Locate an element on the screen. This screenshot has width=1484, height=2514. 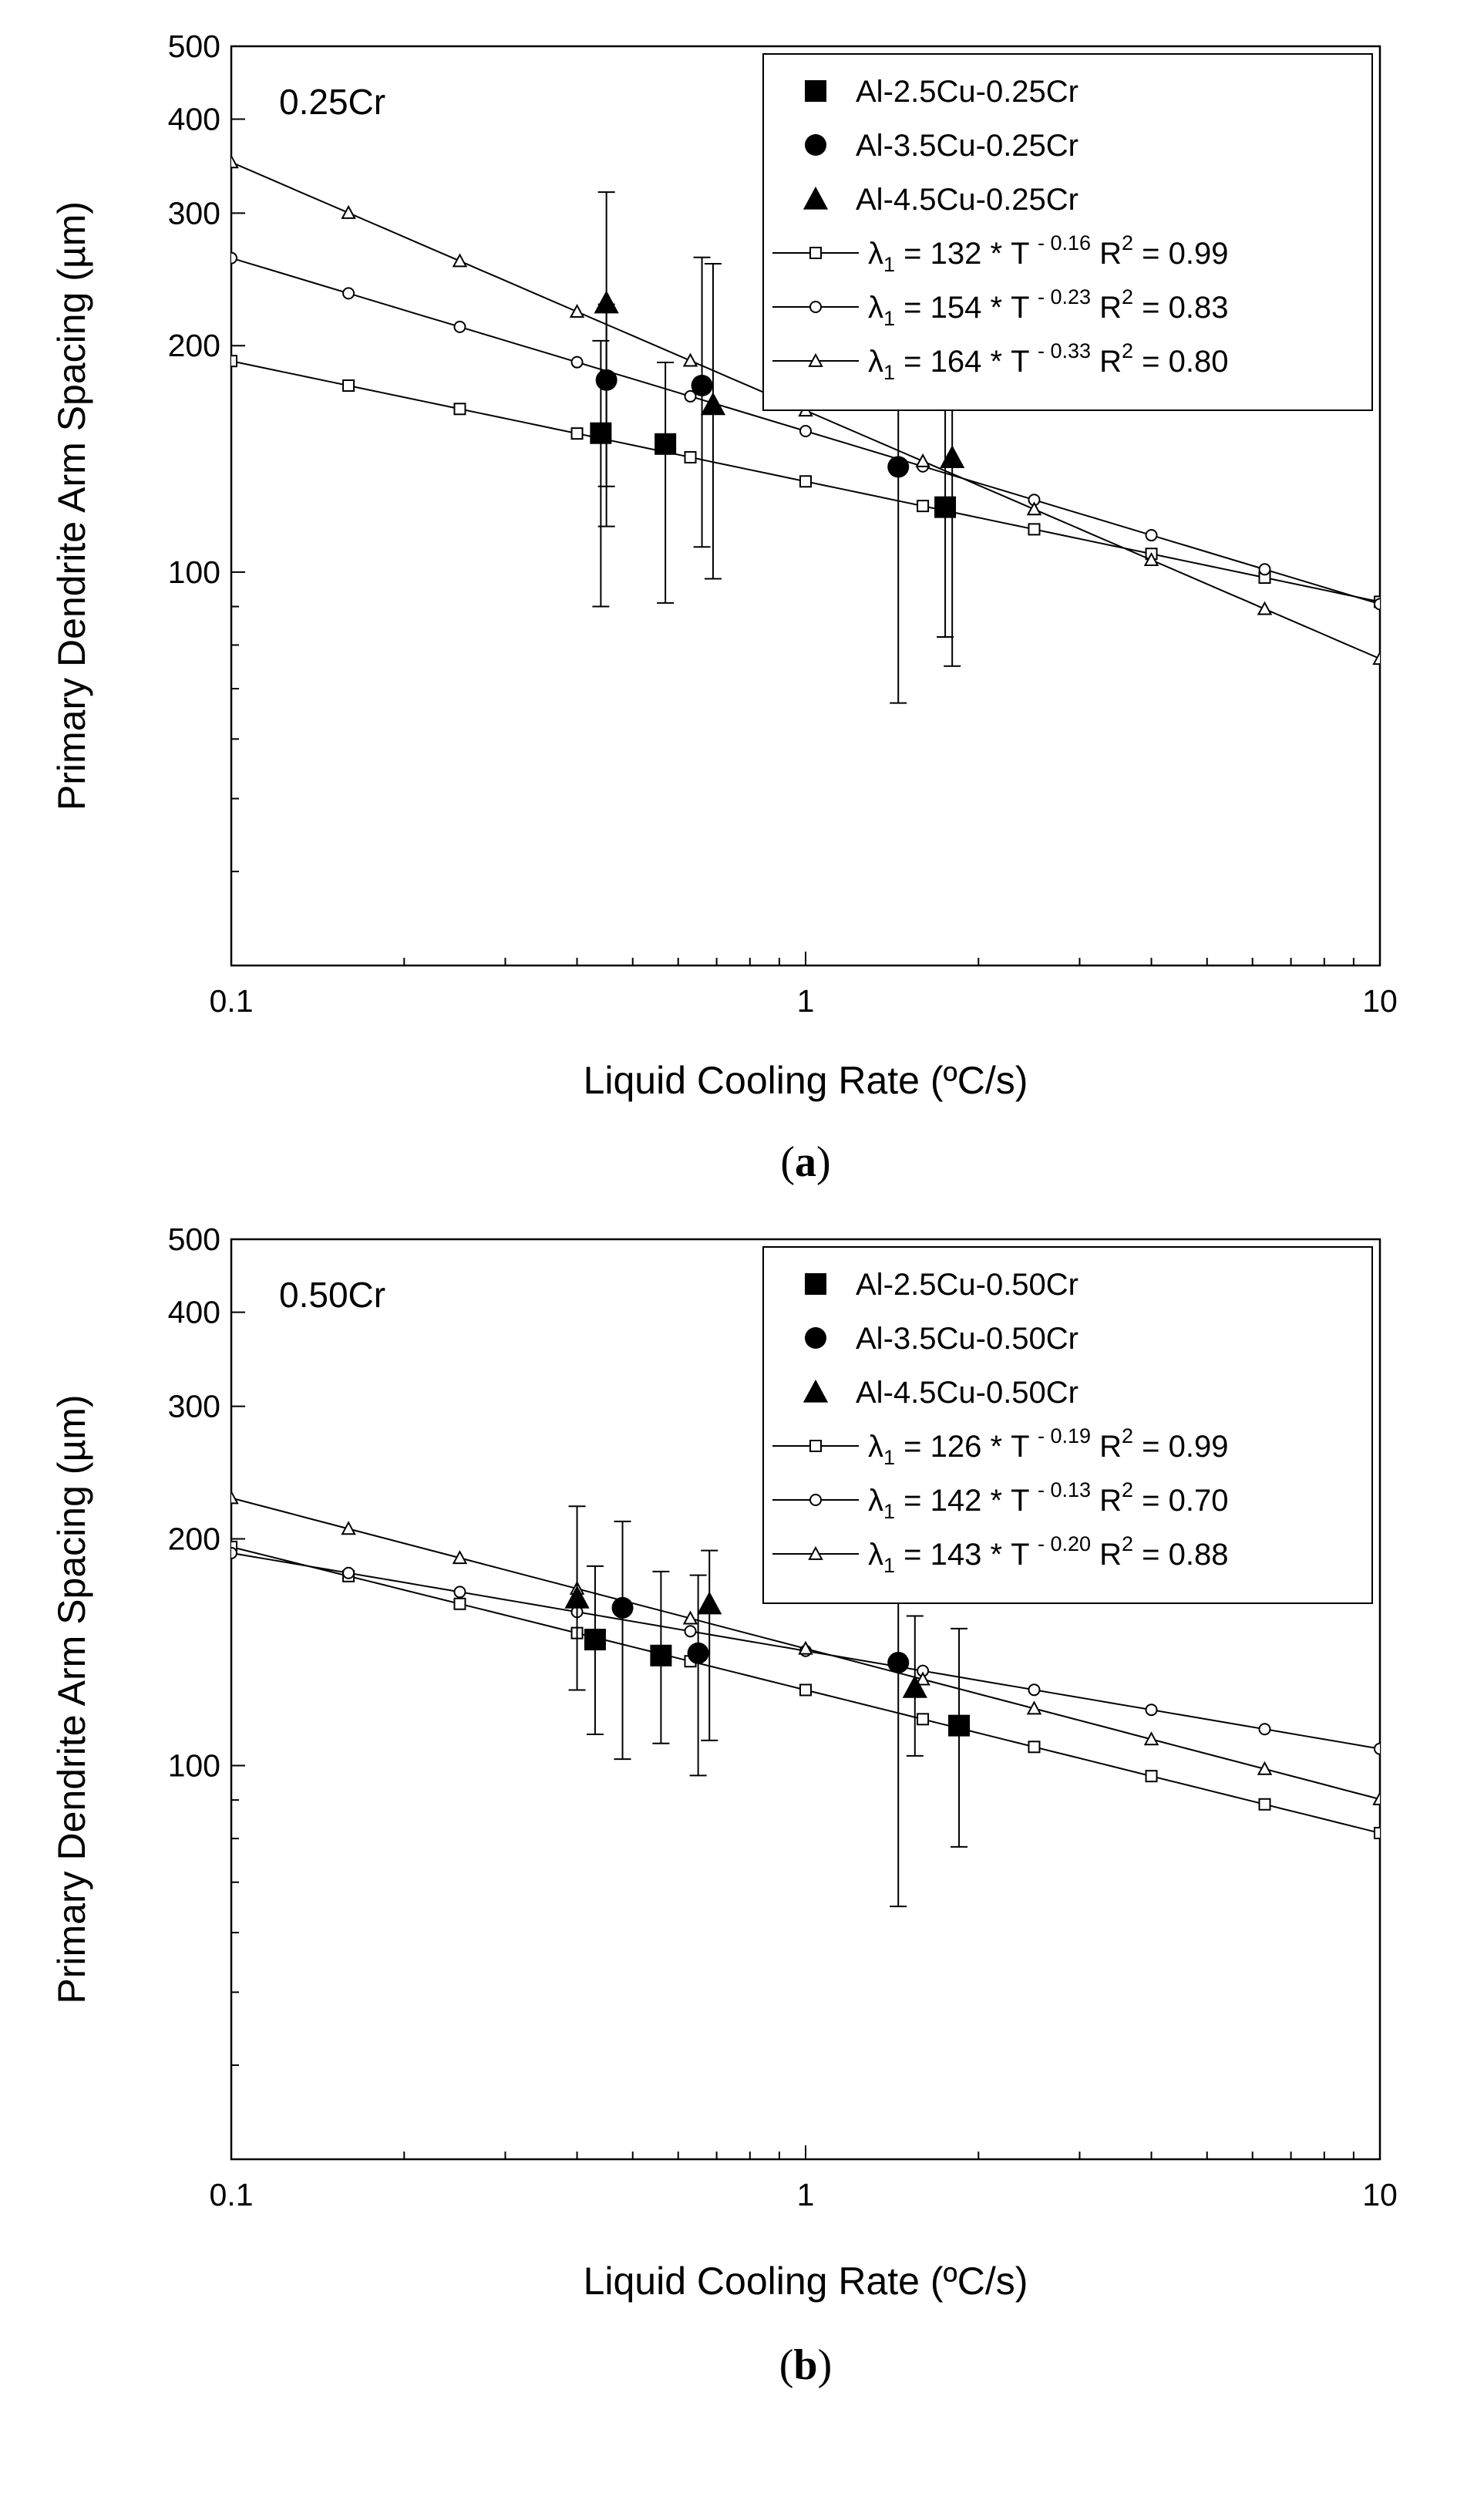
legend-label: Al-2.5Cu-0.50Cr is located at coordinates (968, 1285).